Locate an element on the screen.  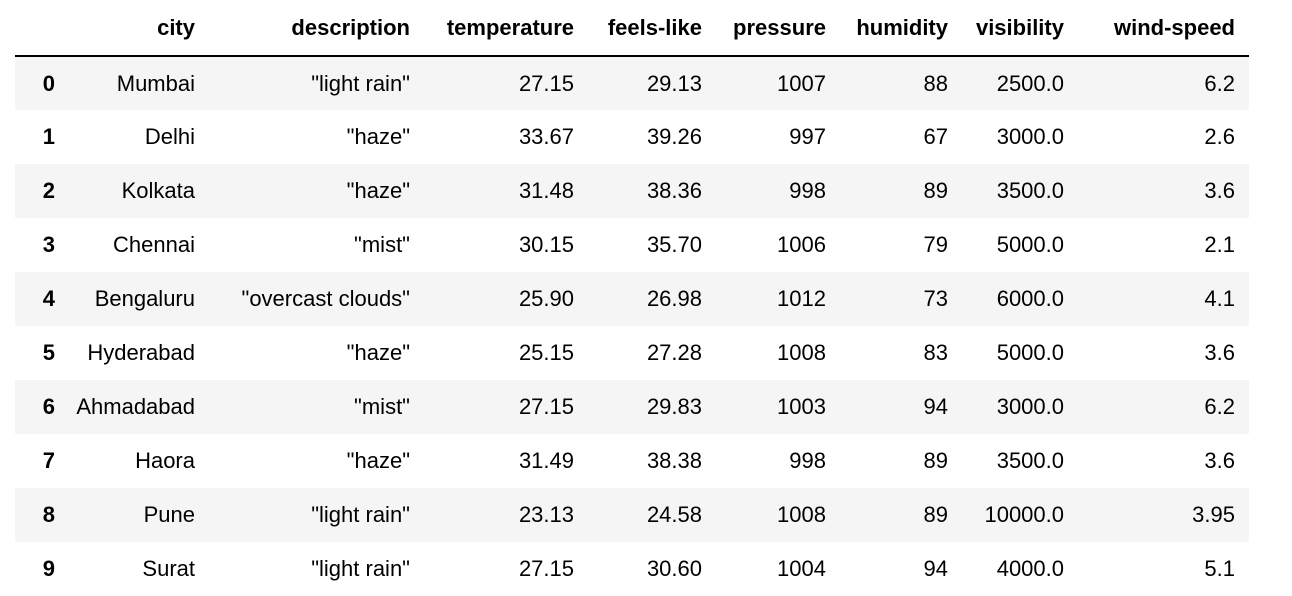
row-index: 4 is located at coordinates (48, 298).